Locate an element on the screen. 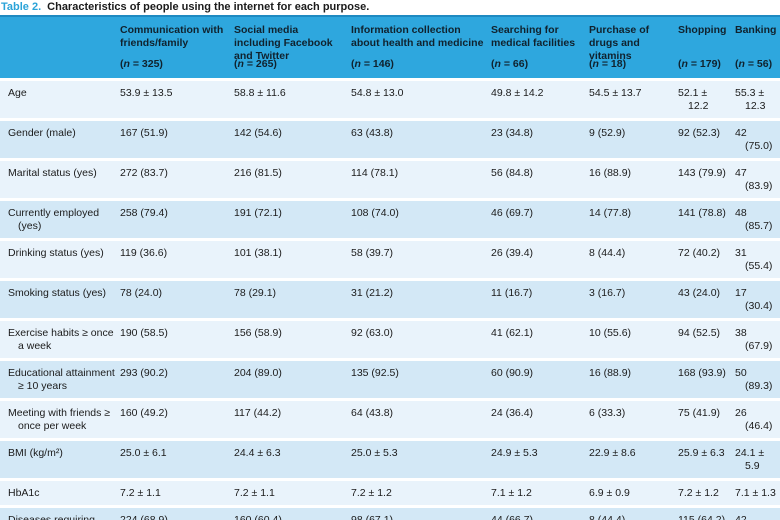  table-cell: 41 (62.1) is located at coordinates (538, 341).